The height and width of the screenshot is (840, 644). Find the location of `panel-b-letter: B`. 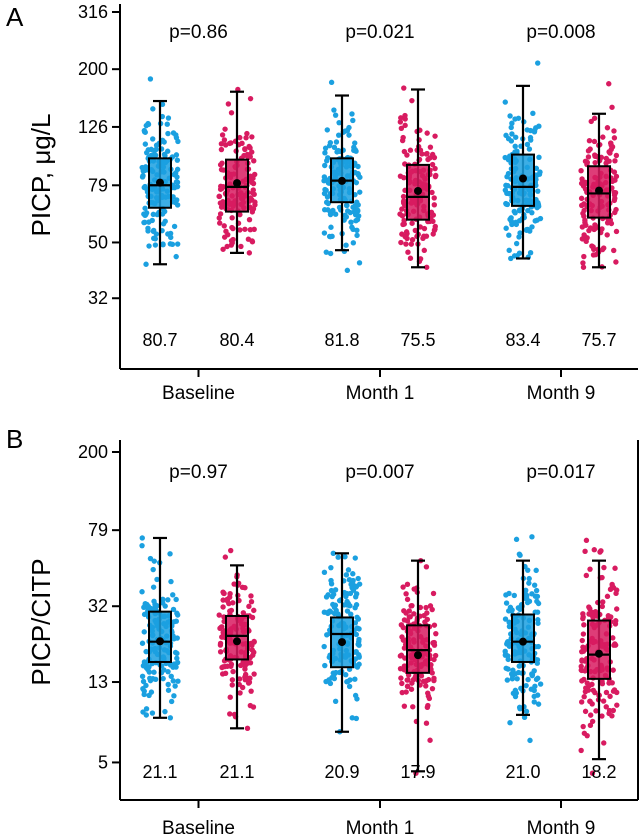

panel-b-letter: B is located at coordinates (14, 439).